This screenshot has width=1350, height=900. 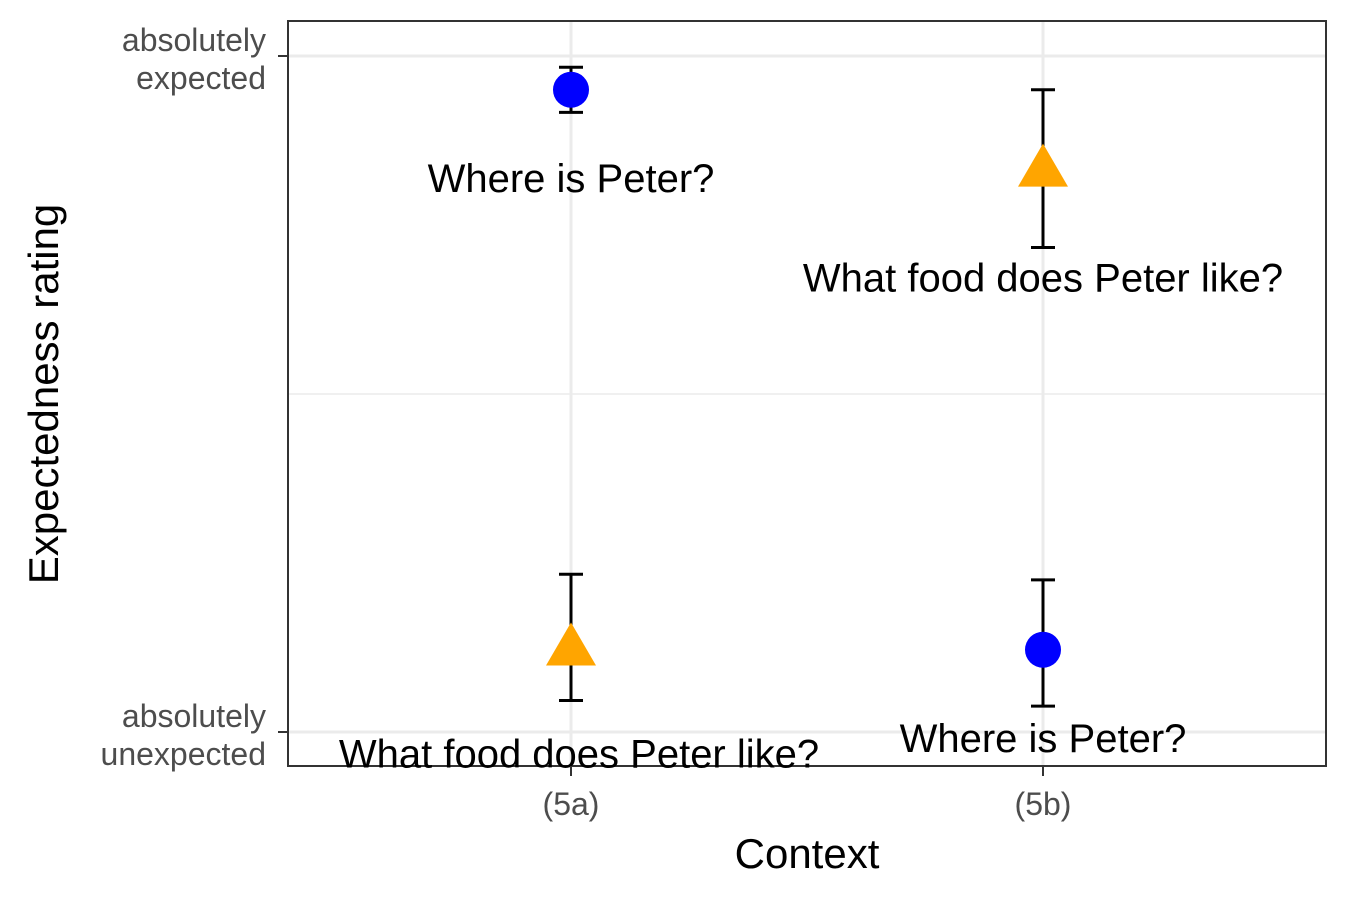 What do you see at coordinates (807, 853) in the screenshot?
I see `x-axis-title: Context` at bounding box center [807, 853].